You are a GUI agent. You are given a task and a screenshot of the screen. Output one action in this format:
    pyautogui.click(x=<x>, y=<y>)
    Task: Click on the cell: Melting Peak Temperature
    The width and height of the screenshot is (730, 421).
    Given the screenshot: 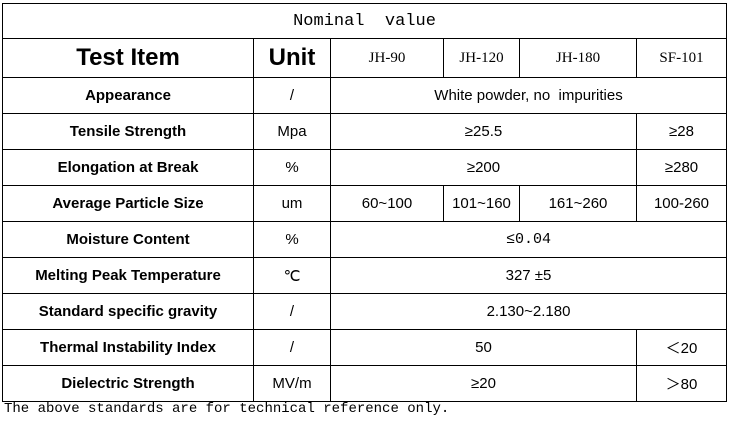 What is the action you would take?
    pyautogui.click(x=128, y=275)
    